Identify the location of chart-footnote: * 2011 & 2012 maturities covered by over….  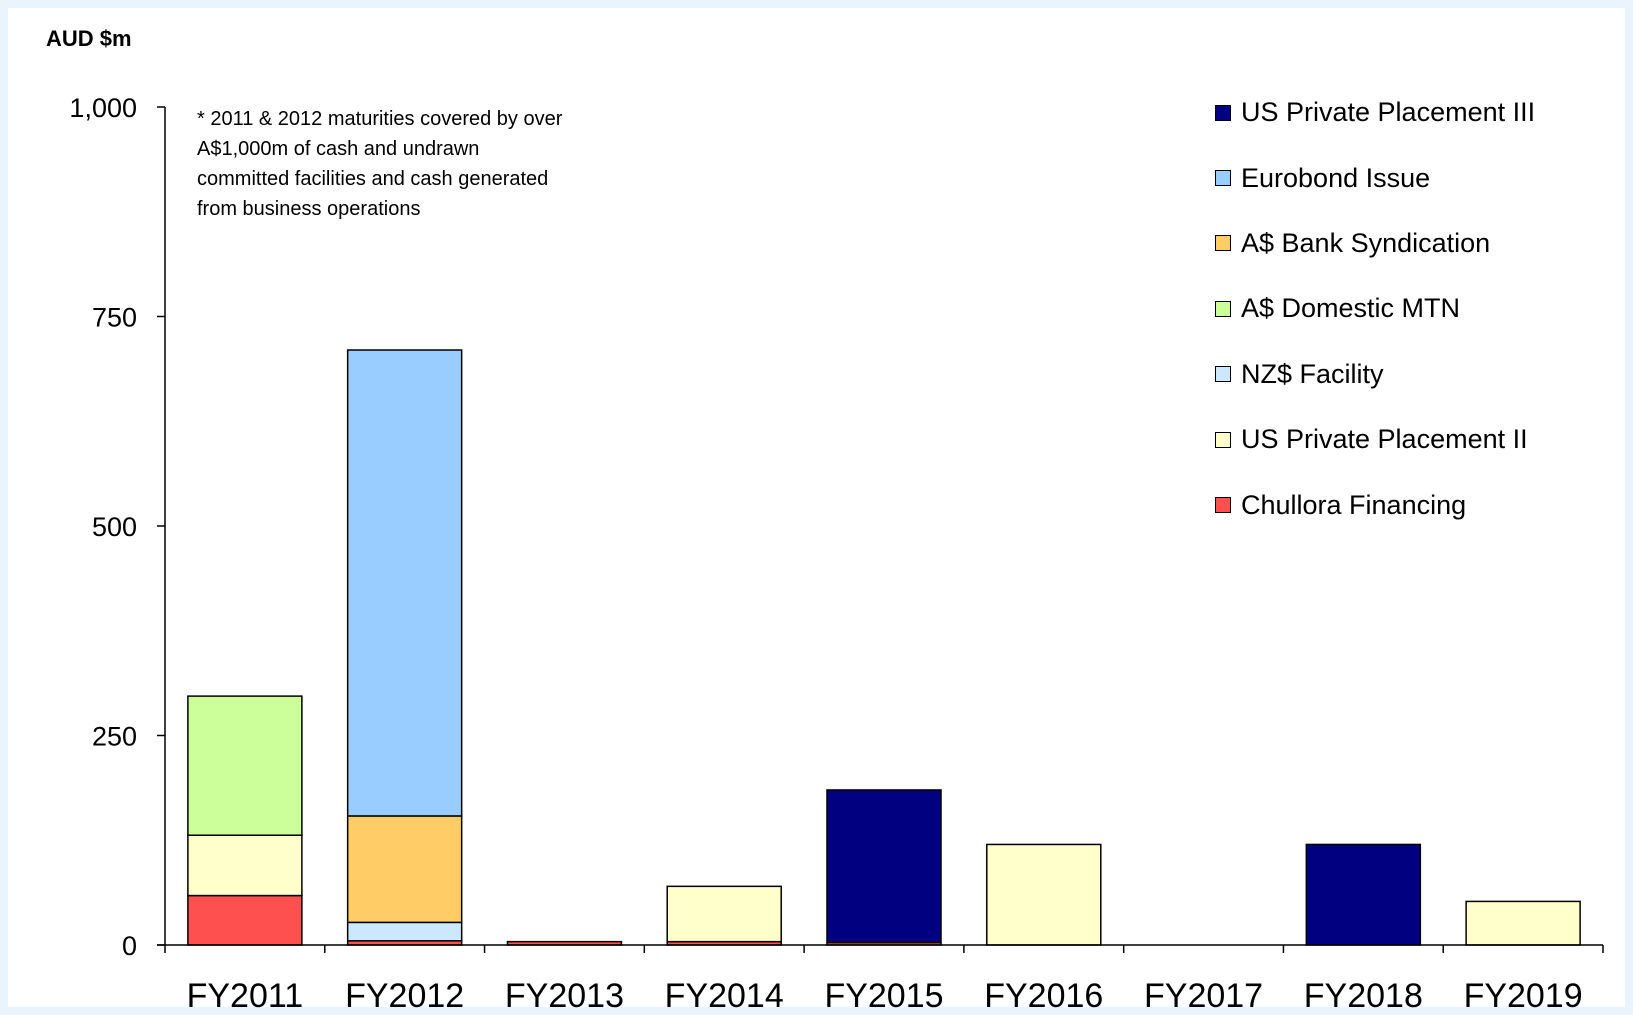
(417, 164).